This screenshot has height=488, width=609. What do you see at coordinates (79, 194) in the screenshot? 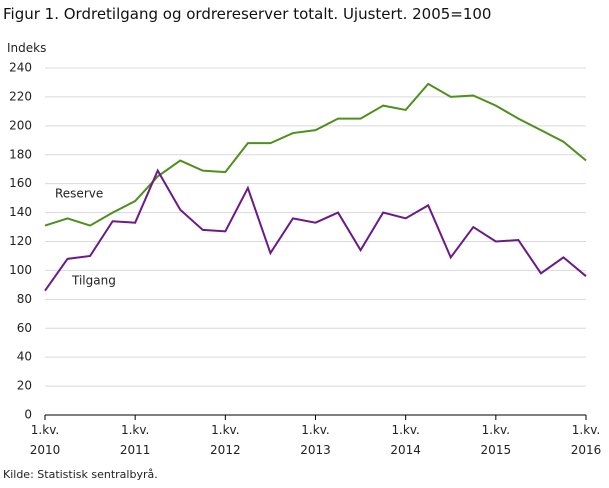
I see `legend-label: Reserve` at bounding box center [79, 194].